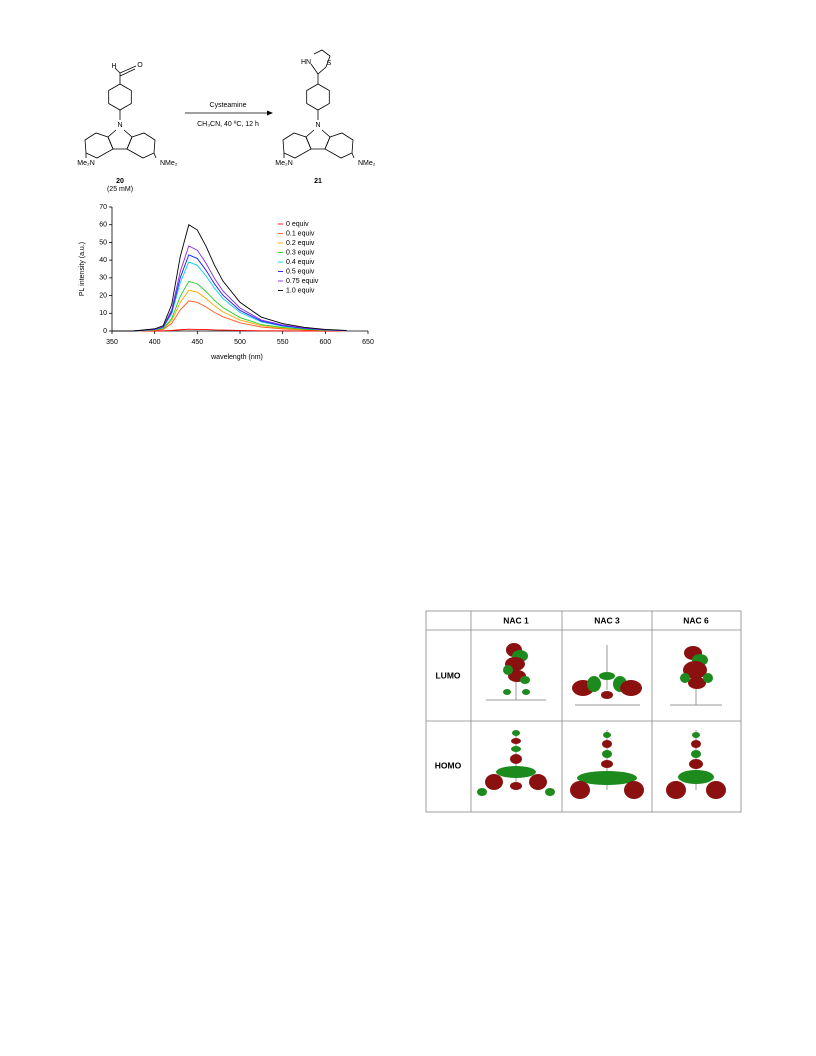  I want to click on legend-label: 0.1 equiv, so click(300, 233).